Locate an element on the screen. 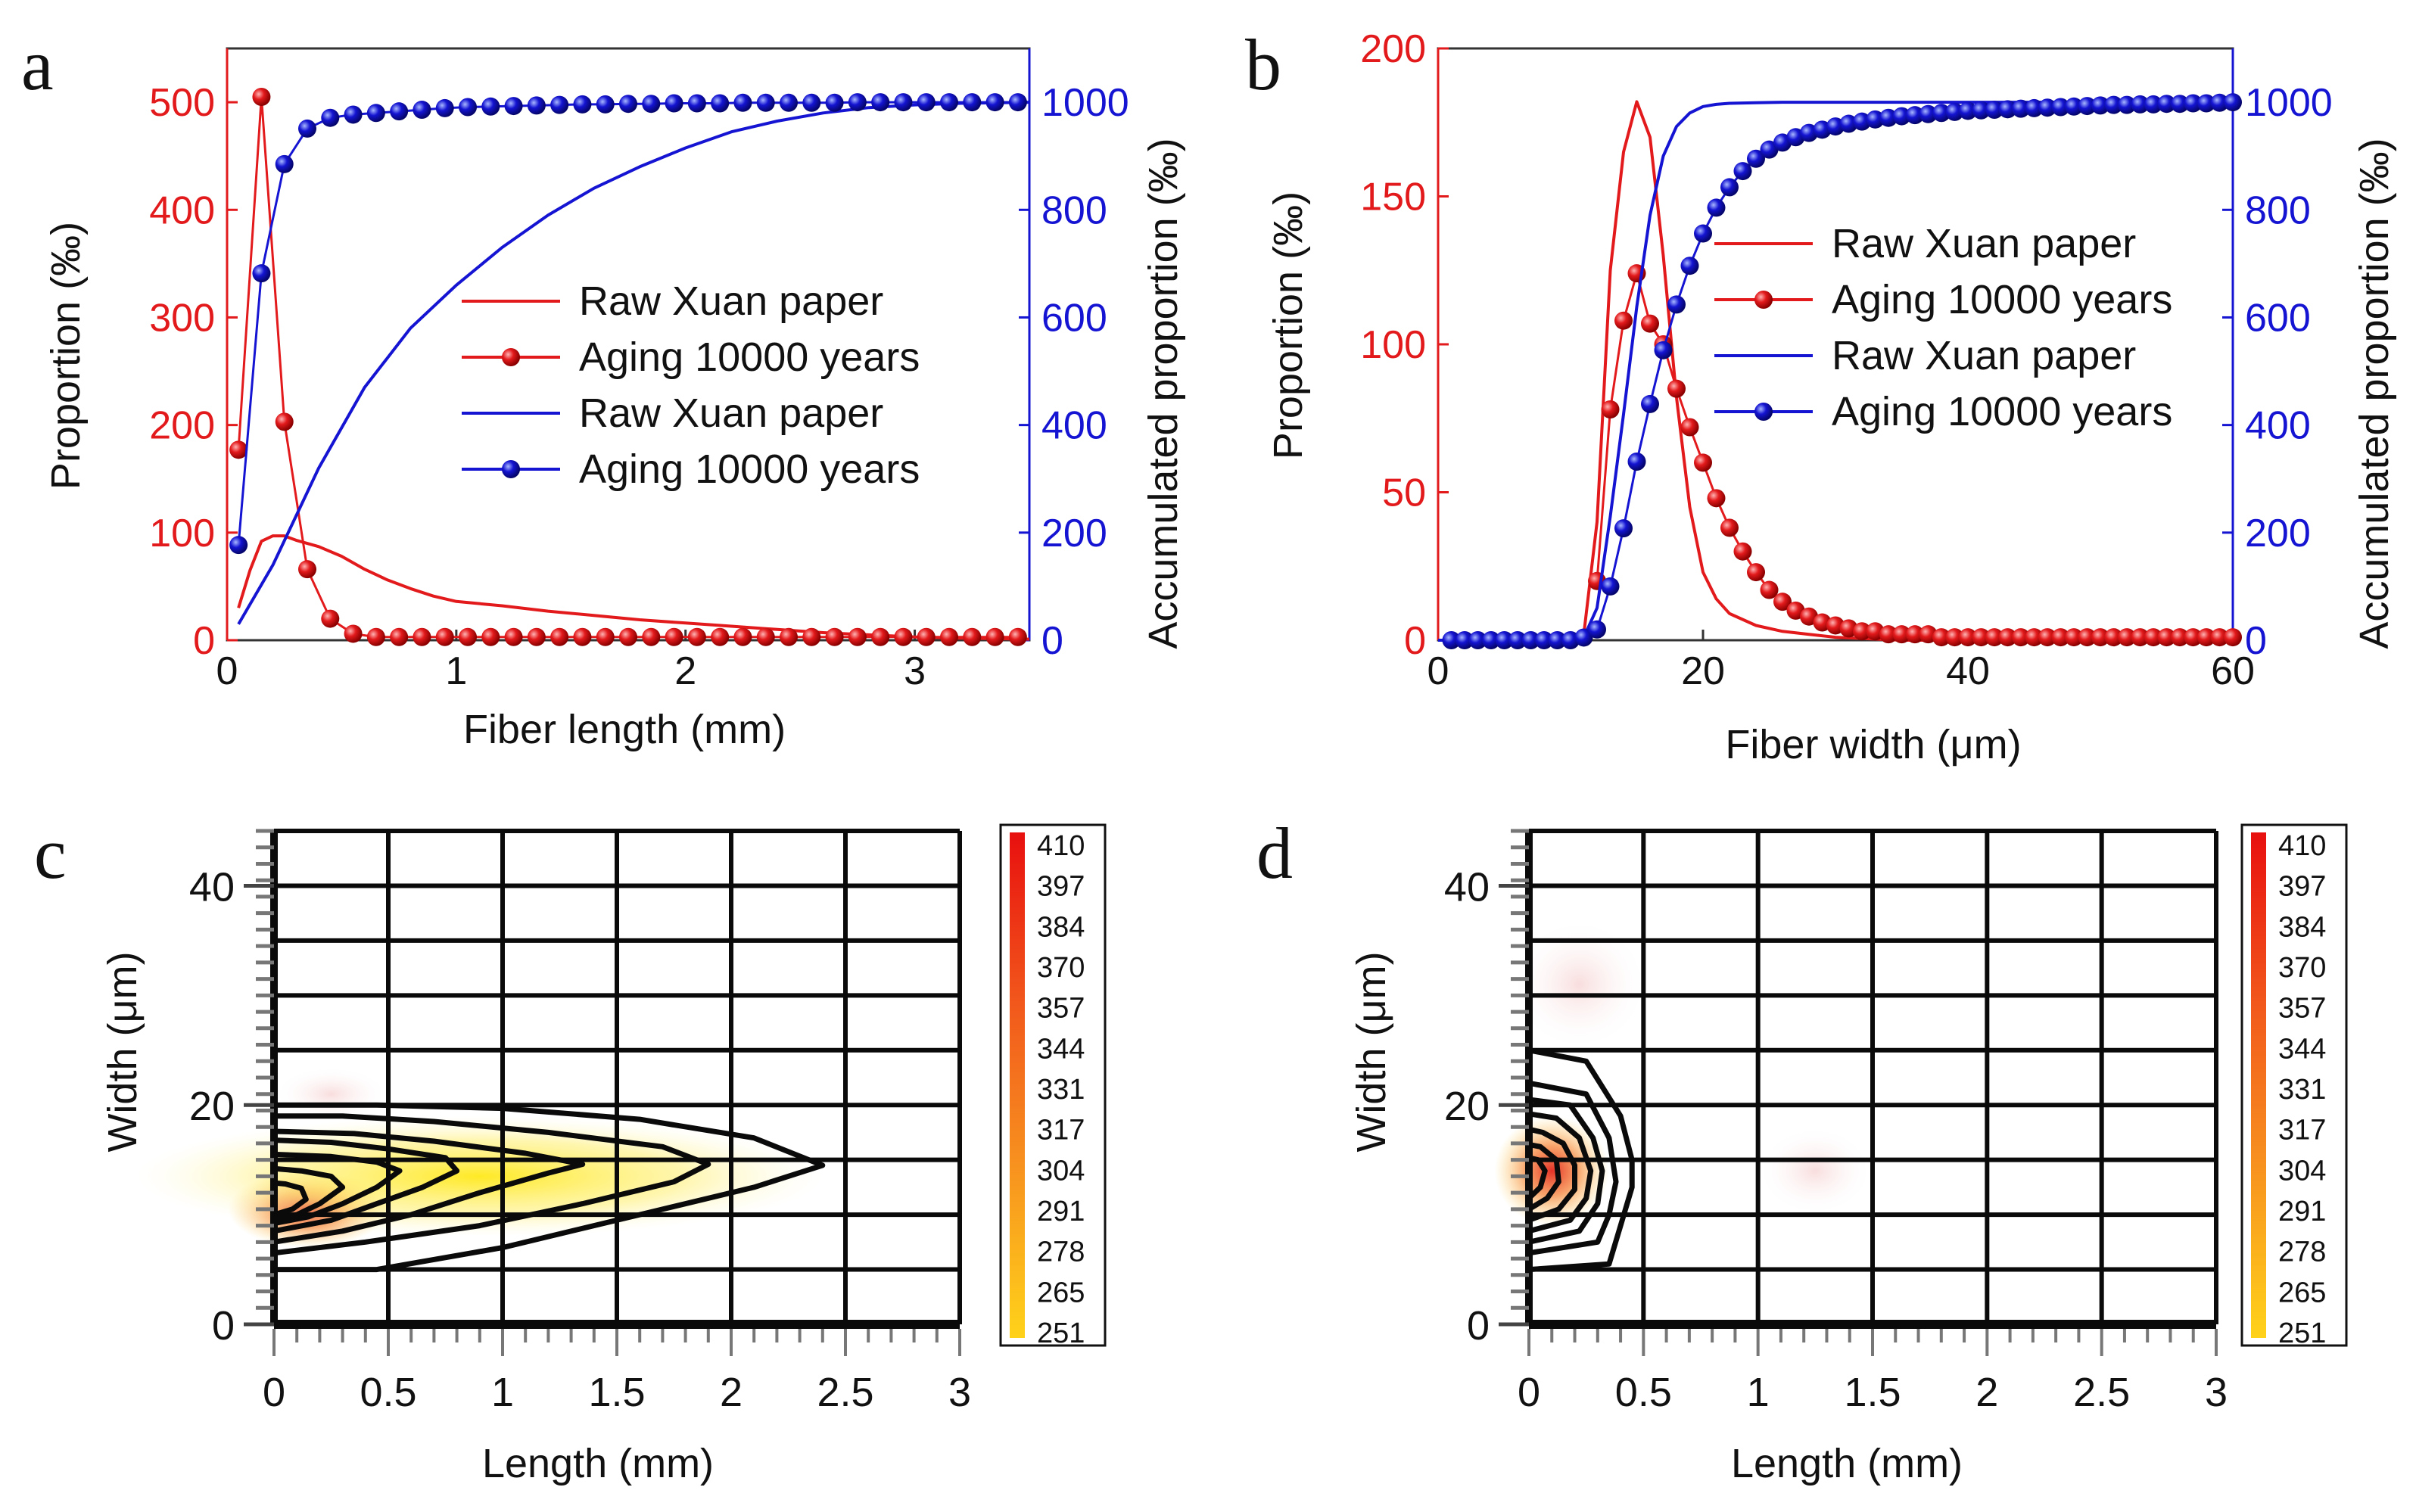  colorbar-label: 265 is located at coordinates (1061, 1292).